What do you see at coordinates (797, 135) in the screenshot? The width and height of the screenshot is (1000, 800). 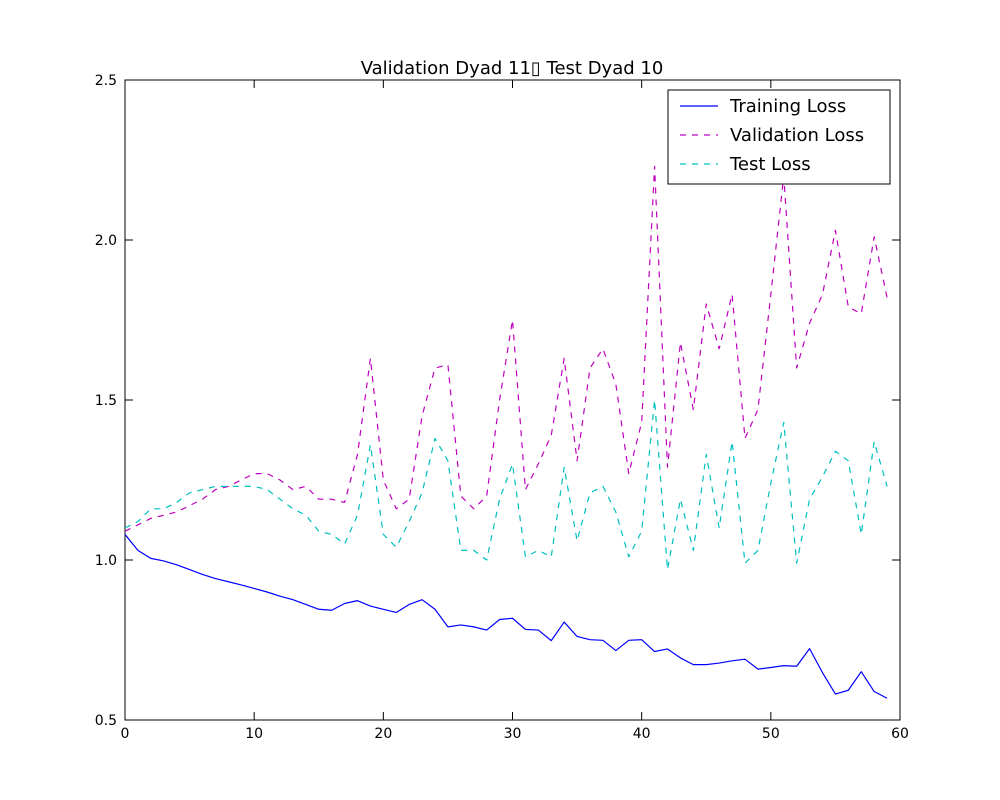 I see `legend-entry: Validation Loss` at bounding box center [797, 135].